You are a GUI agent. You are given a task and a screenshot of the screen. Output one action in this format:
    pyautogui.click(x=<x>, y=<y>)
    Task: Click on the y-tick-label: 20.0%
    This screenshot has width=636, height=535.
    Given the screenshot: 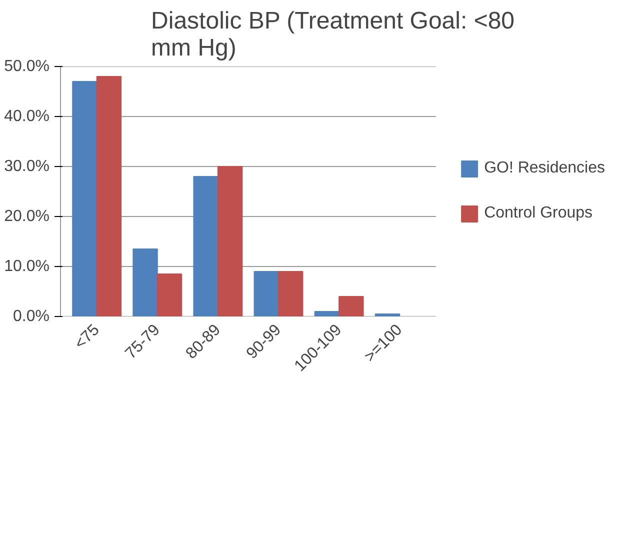 What is the action you would take?
    pyautogui.click(x=27, y=216)
    